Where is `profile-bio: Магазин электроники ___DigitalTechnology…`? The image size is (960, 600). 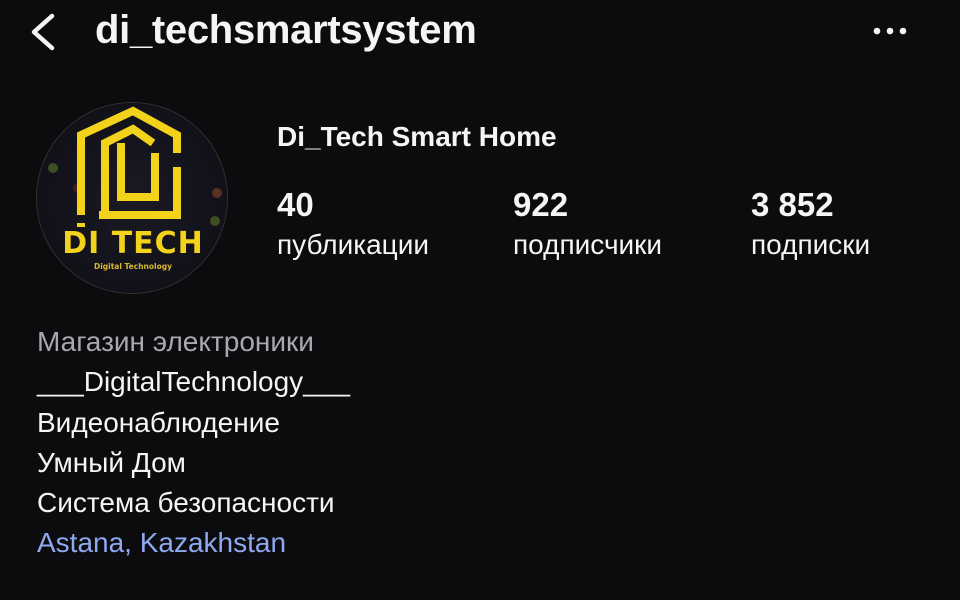
profile-bio: Магазин электроники ___DigitalTechnology… is located at coordinates (193, 443).